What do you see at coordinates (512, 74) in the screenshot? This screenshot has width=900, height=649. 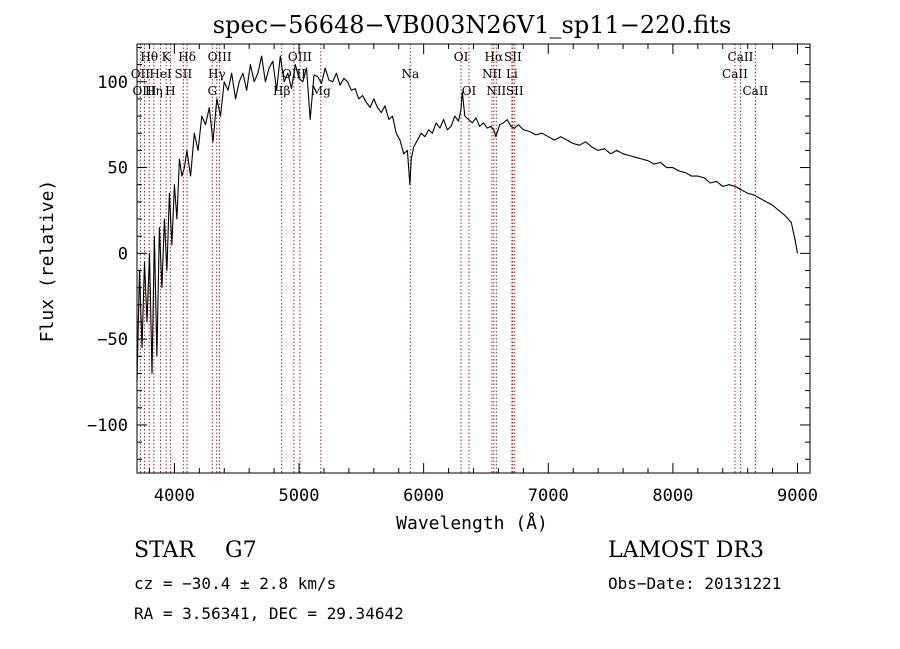 I see `line-label-22: Li` at bounding box center [512, 74].